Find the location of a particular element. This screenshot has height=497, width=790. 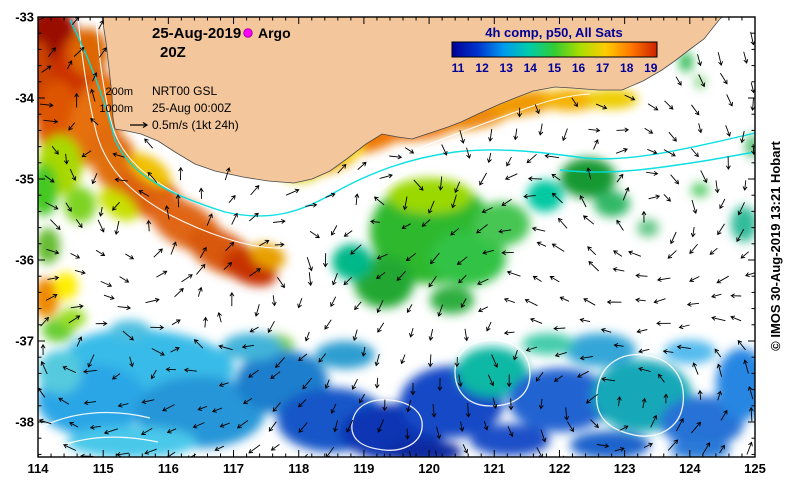

x-tick-label: 125 is located at coordinates (755, 468).